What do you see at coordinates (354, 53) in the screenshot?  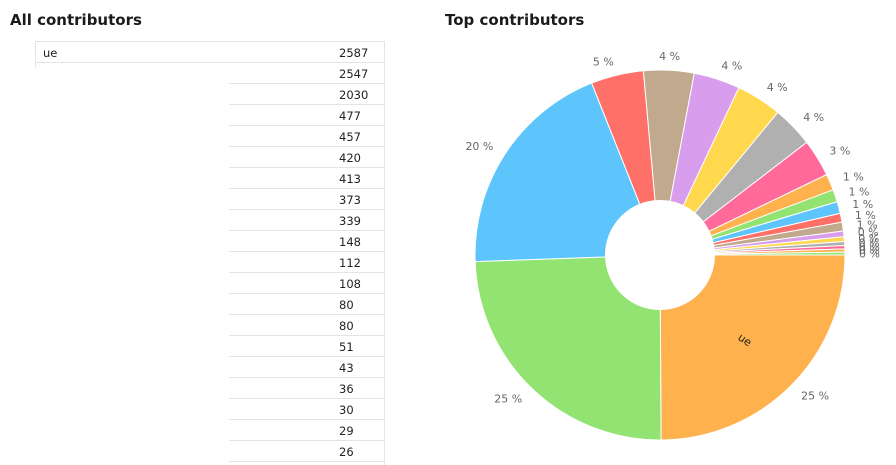 I see `contribution-count: 2587` at bounding box center [354, 53].